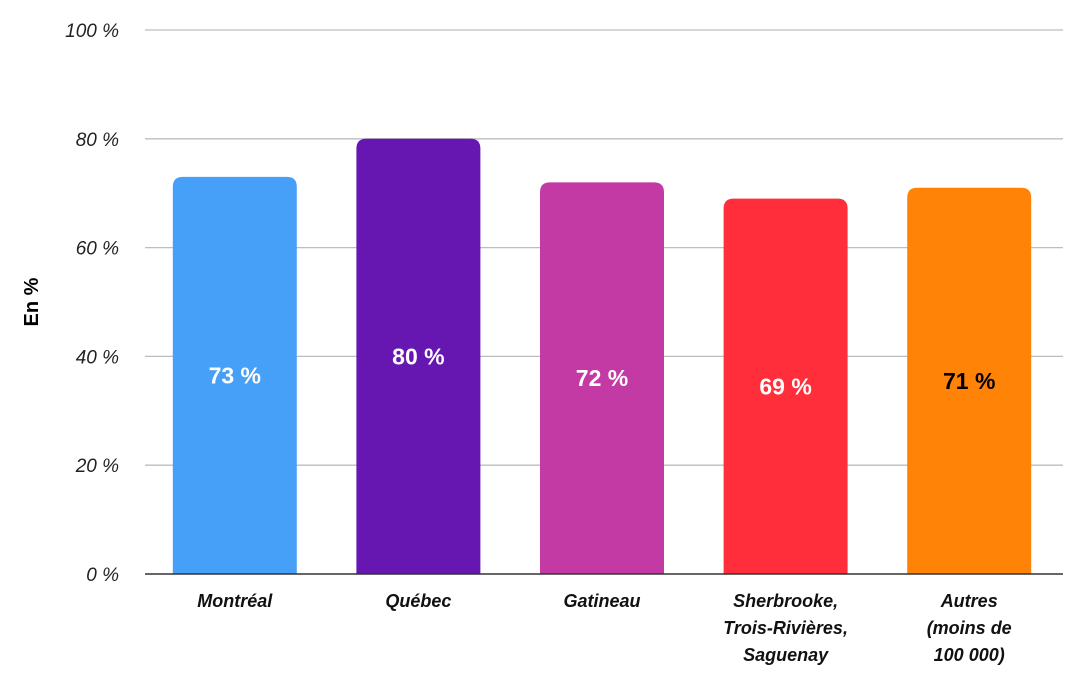 Image resolution: width=1083 pixels, height=687 pixels. What do you see at coordinates (92, 31) in the screenshot?
I see `y-tick-label: 100 %` at bounding box center [92, 31].